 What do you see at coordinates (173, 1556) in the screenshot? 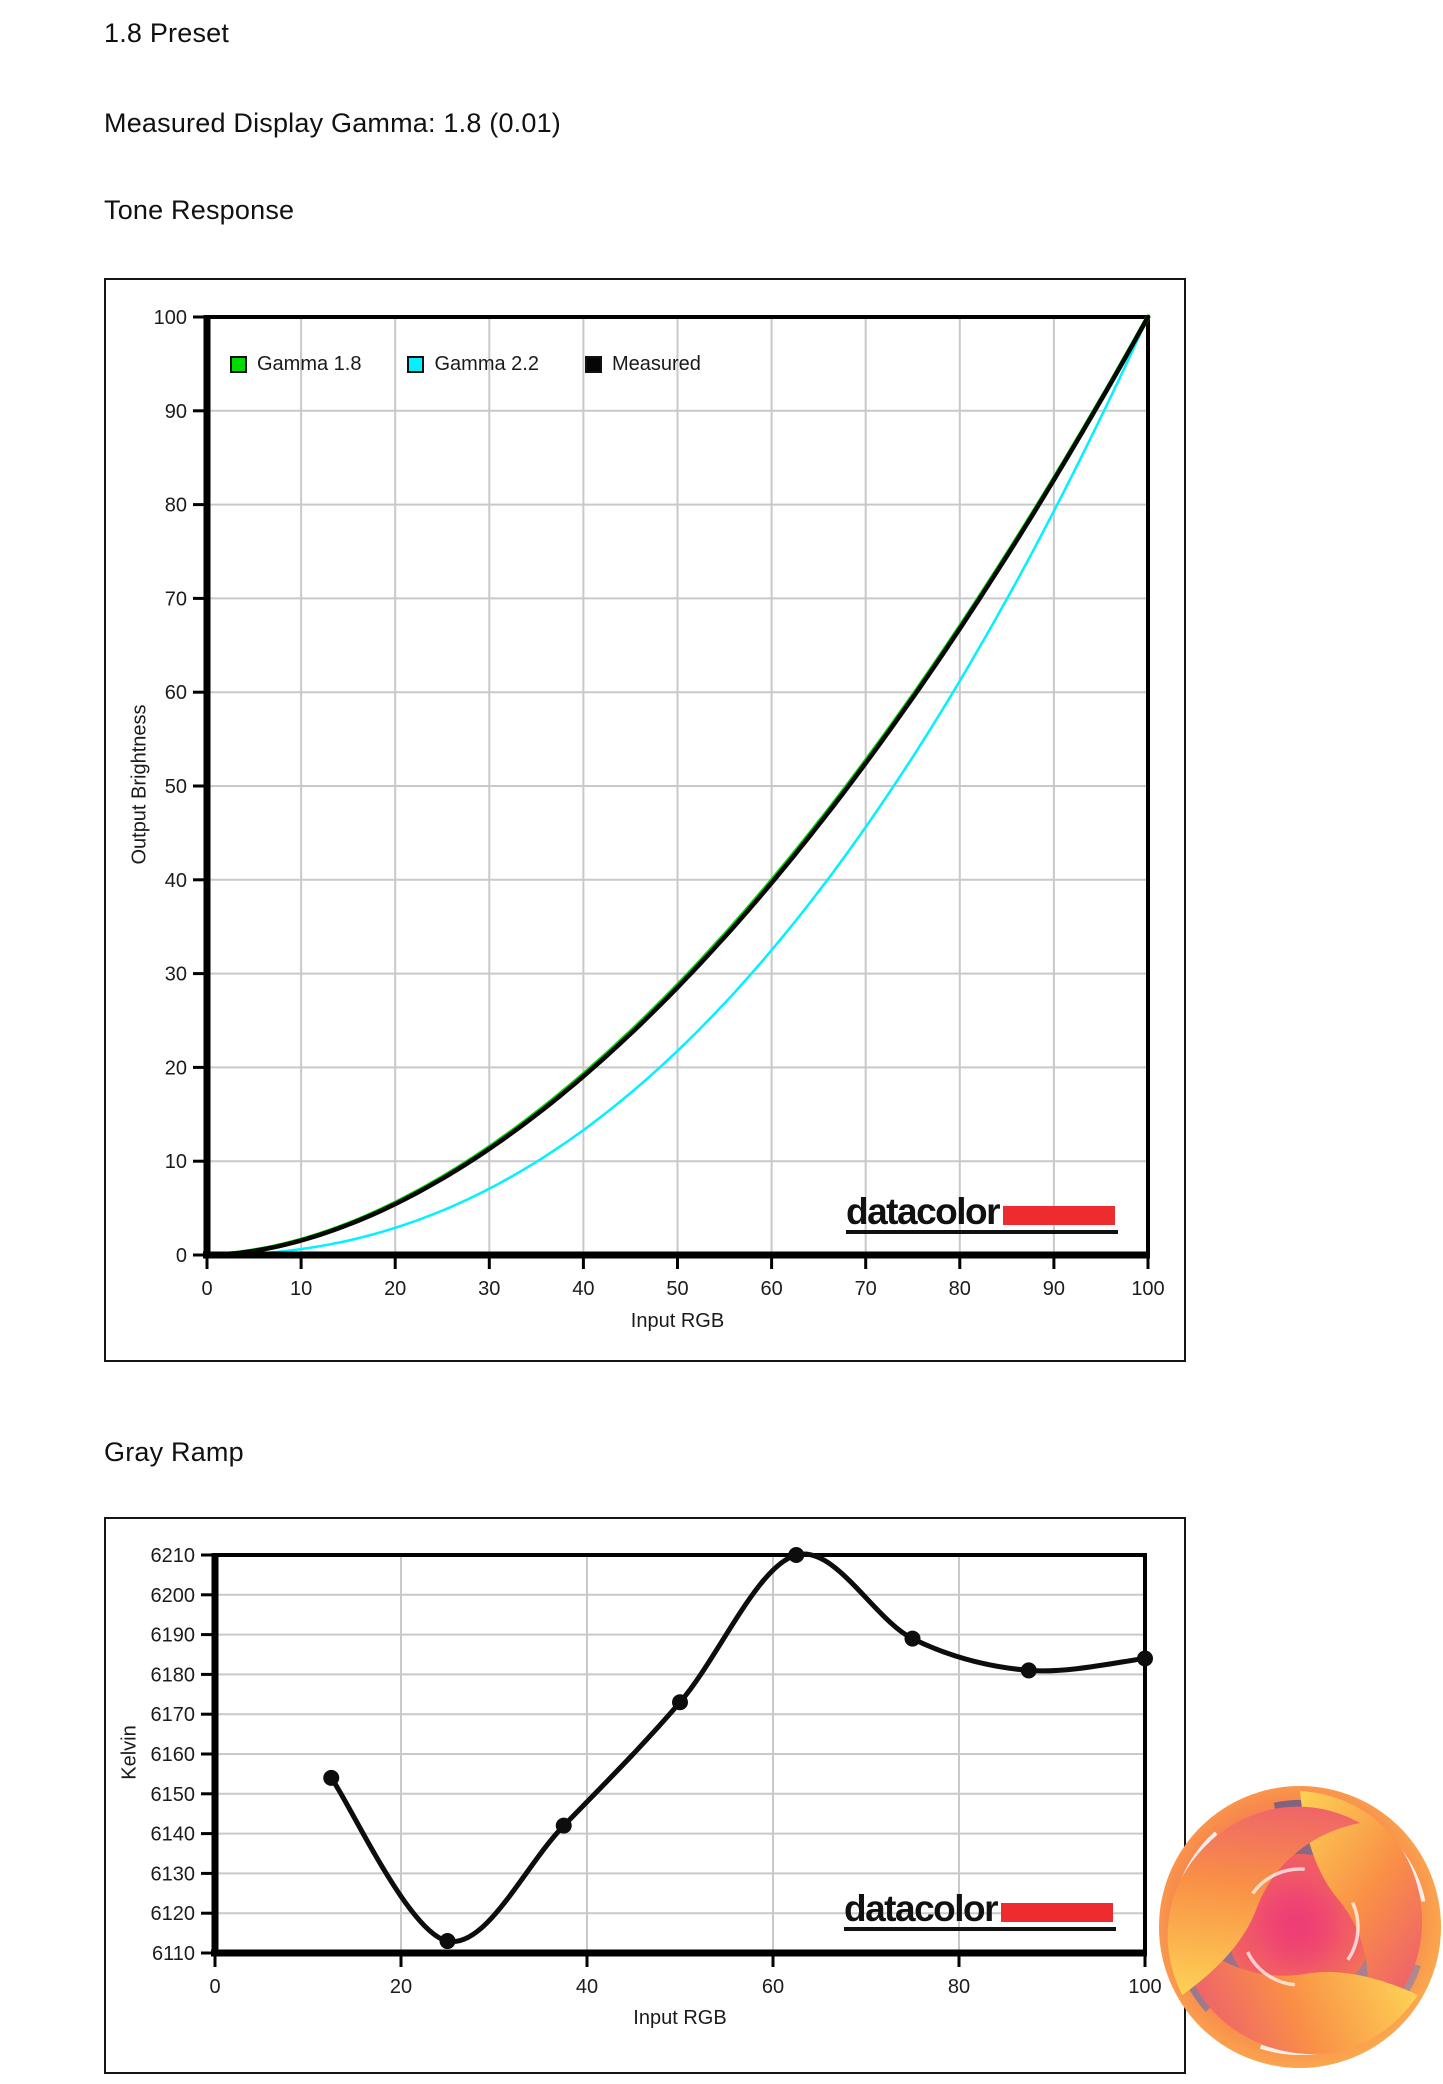
I see `svg-text: 6210` at bounding box center [173, 1556].